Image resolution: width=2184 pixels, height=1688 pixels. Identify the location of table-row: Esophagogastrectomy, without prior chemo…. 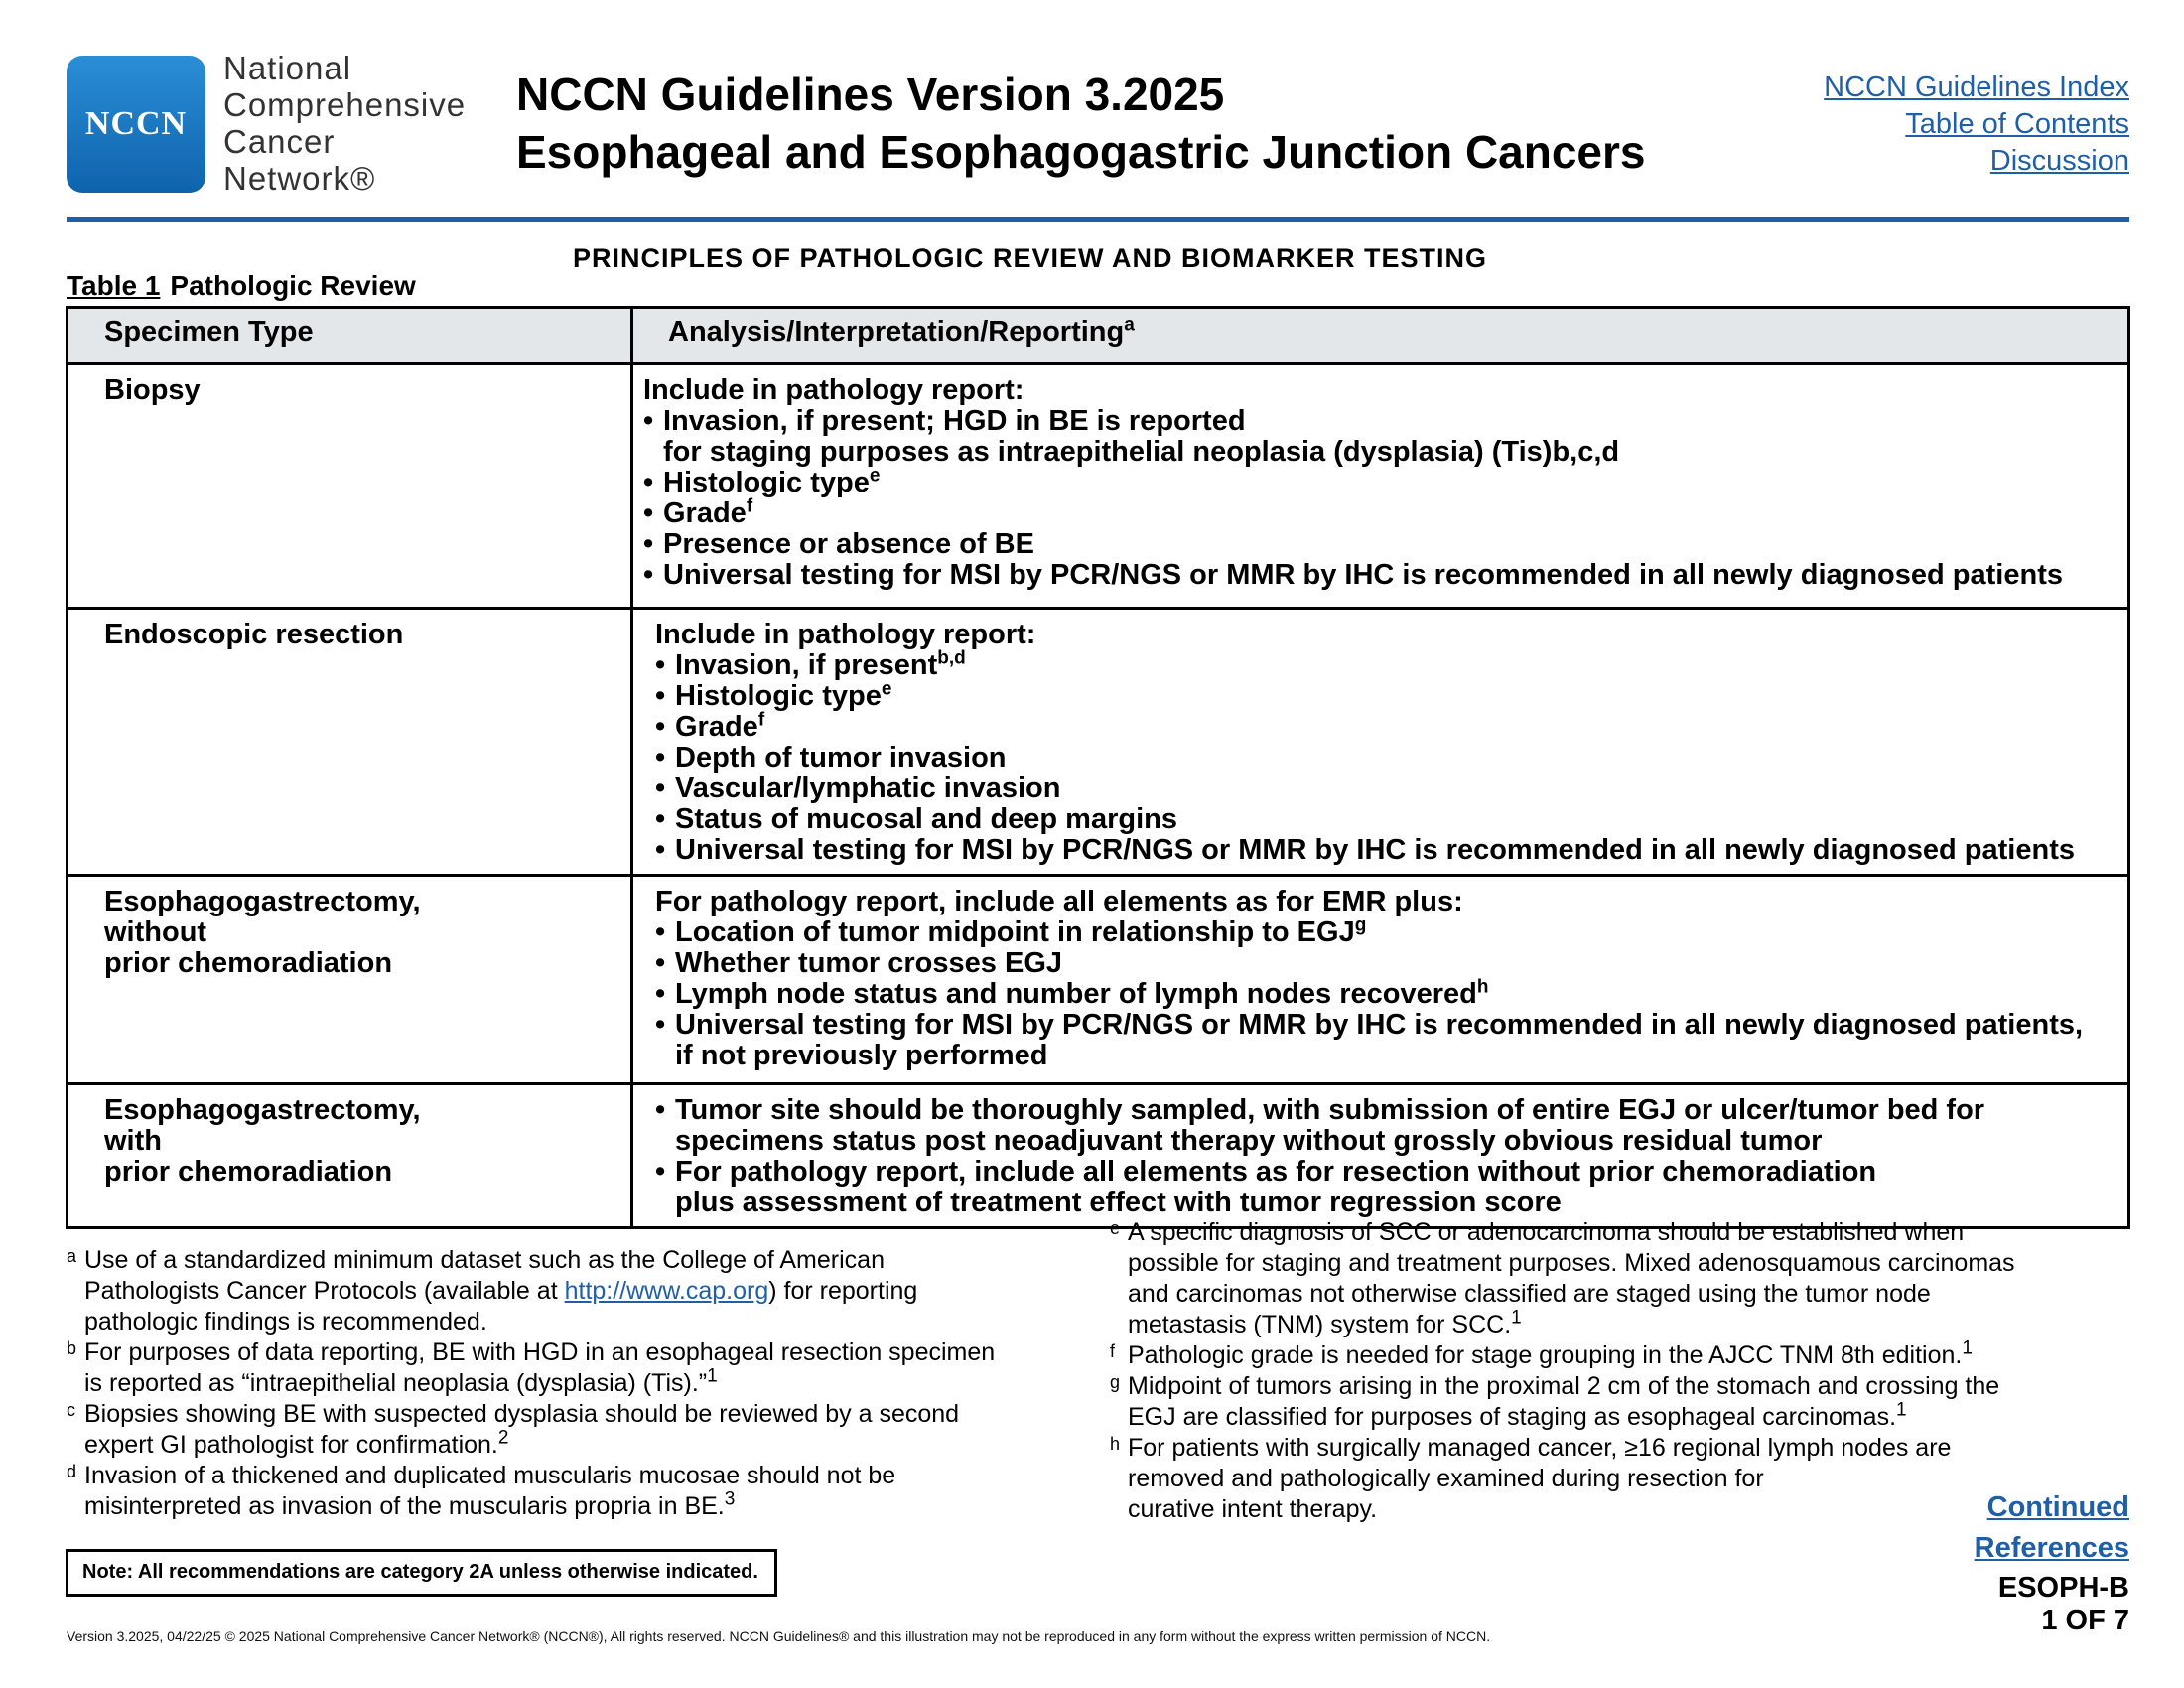
(1098, 979).